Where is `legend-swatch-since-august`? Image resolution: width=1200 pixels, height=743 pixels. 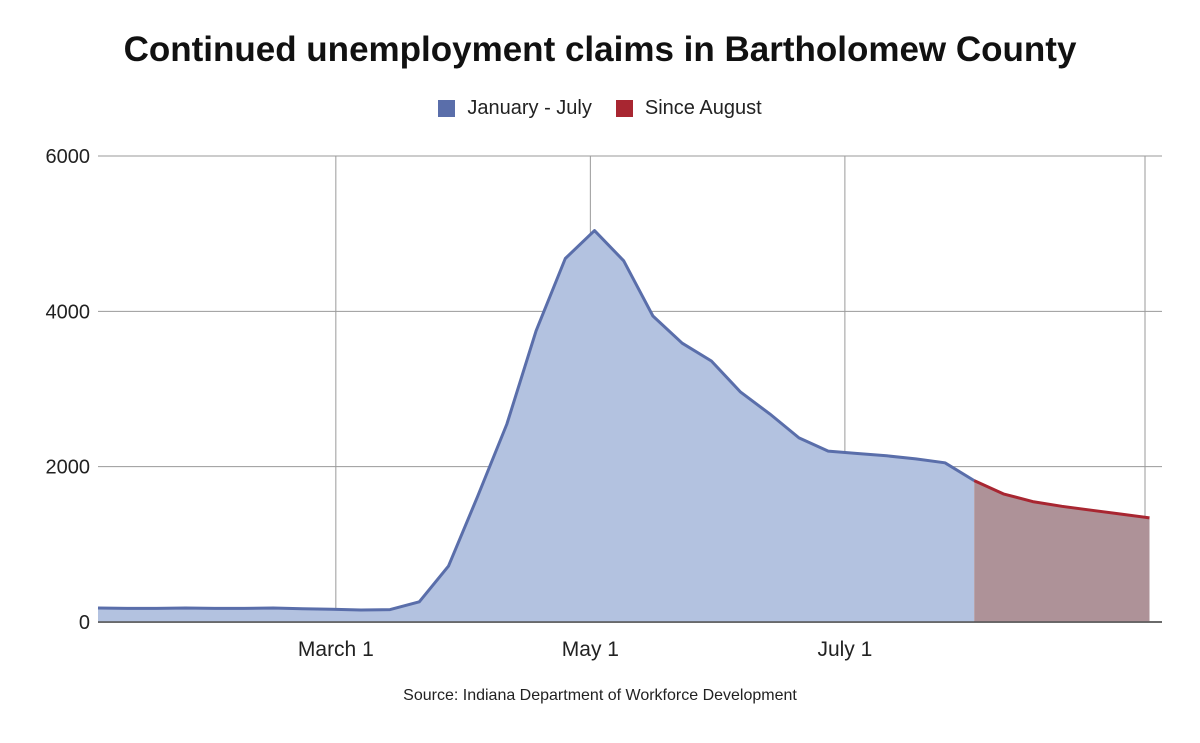
legend-swatch-since-august is located at coordinates (624, 108).